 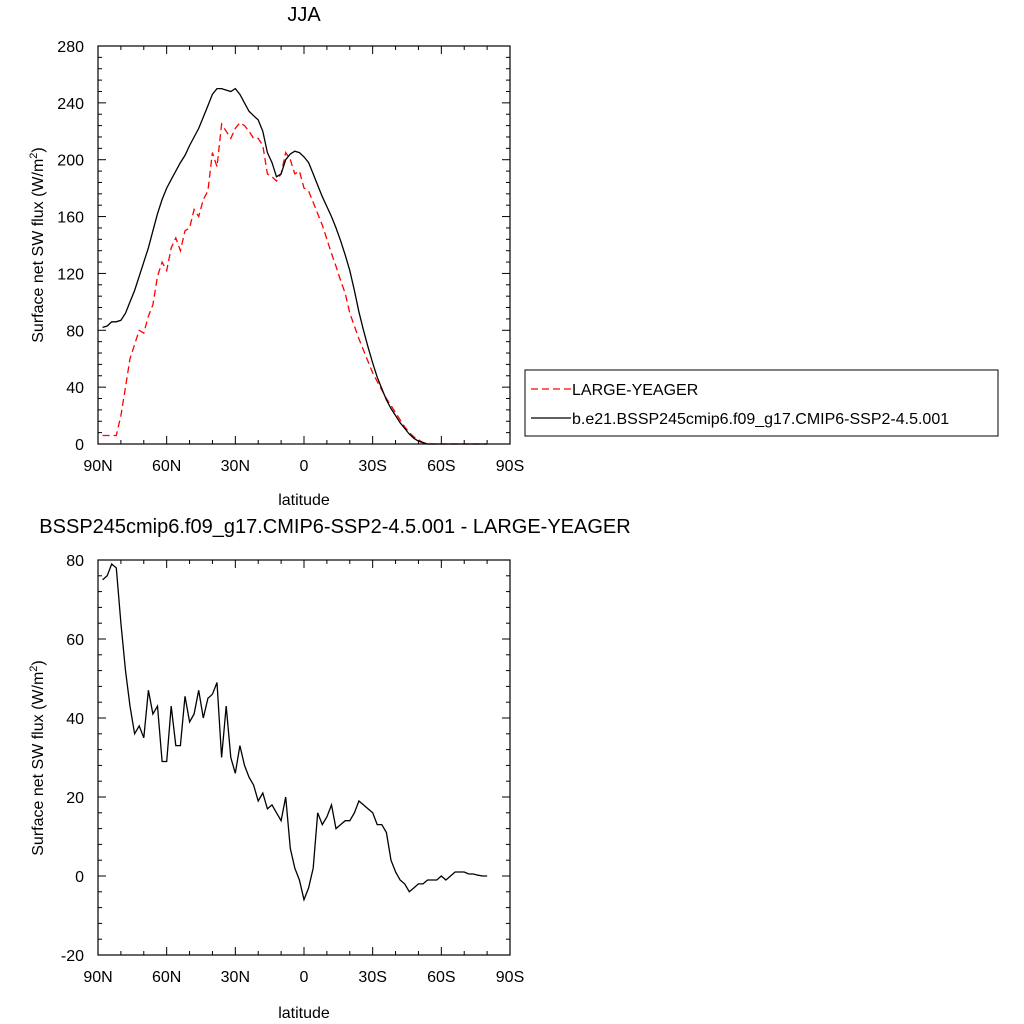 What do you see at coordinates (38, 764) in the screenshot?
I see `chart2-y-axis-label-main: Surface net SW flux (W/m` at bounding box center [38, 764].